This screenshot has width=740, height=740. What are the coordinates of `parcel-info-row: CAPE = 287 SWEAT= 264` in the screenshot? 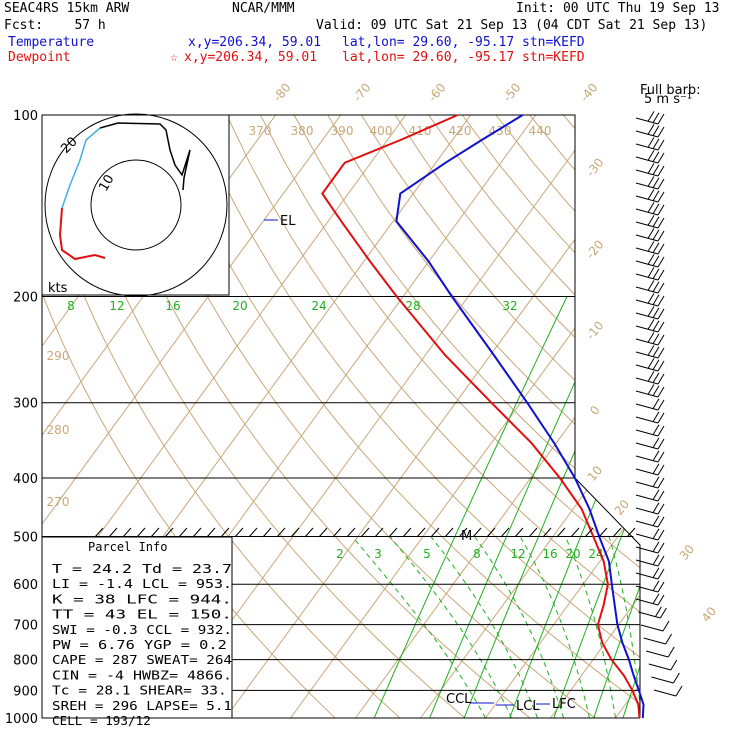 It's located at (142, 660).